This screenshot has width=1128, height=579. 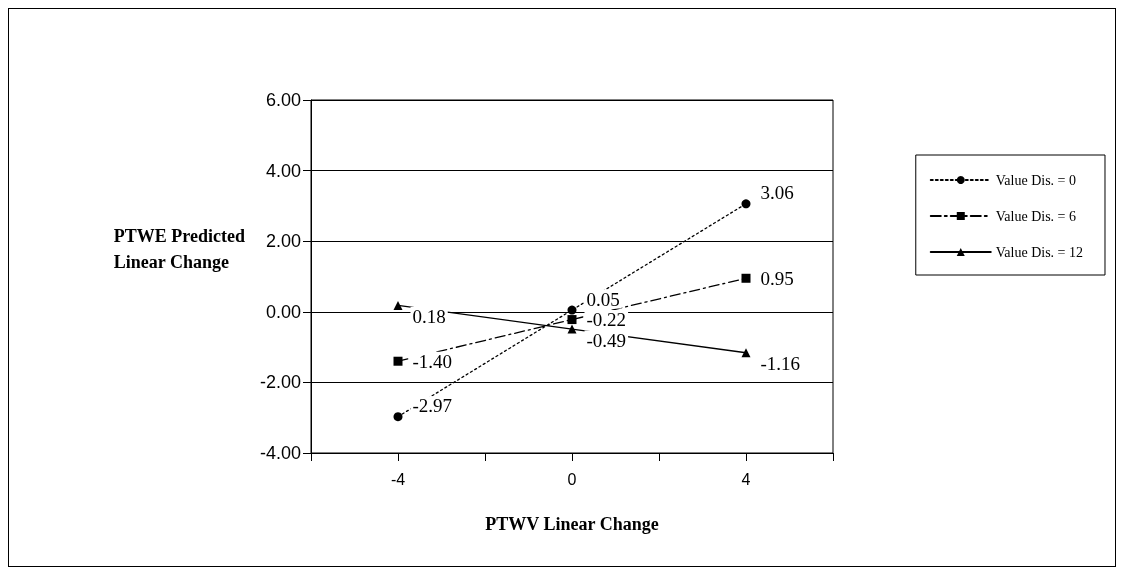 I want to click on x-tick-label: 4, so click(x=746, y=479).